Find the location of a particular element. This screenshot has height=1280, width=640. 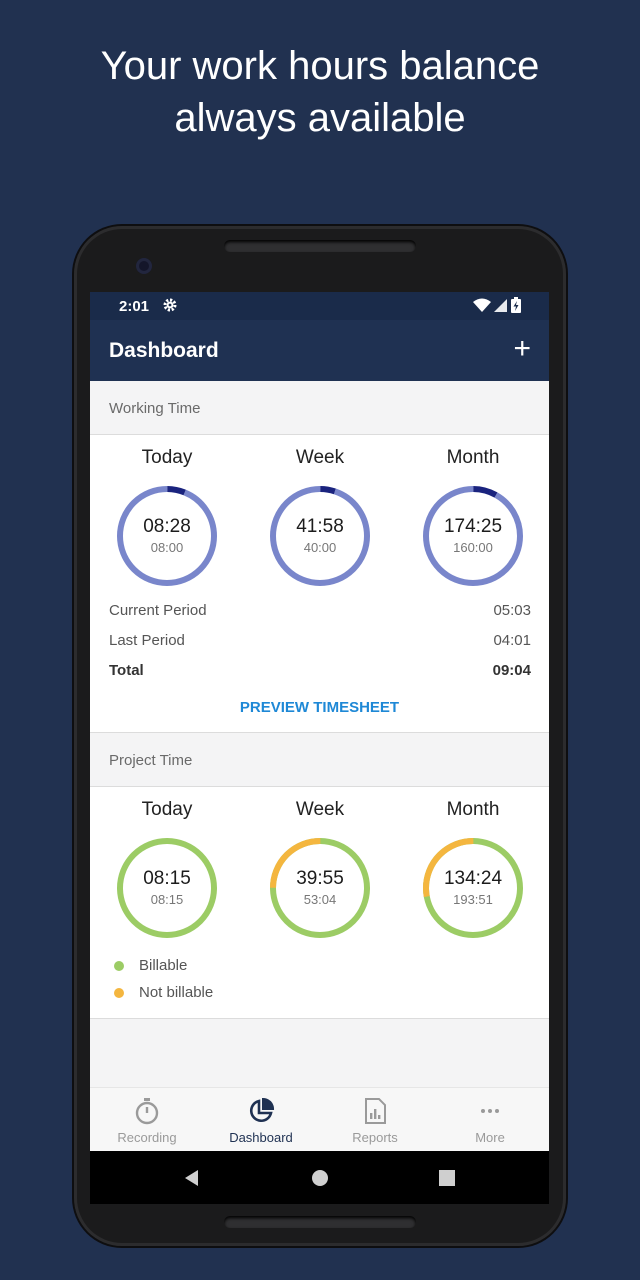

ring-target: 193:51 is located at coordinates (473, 899).